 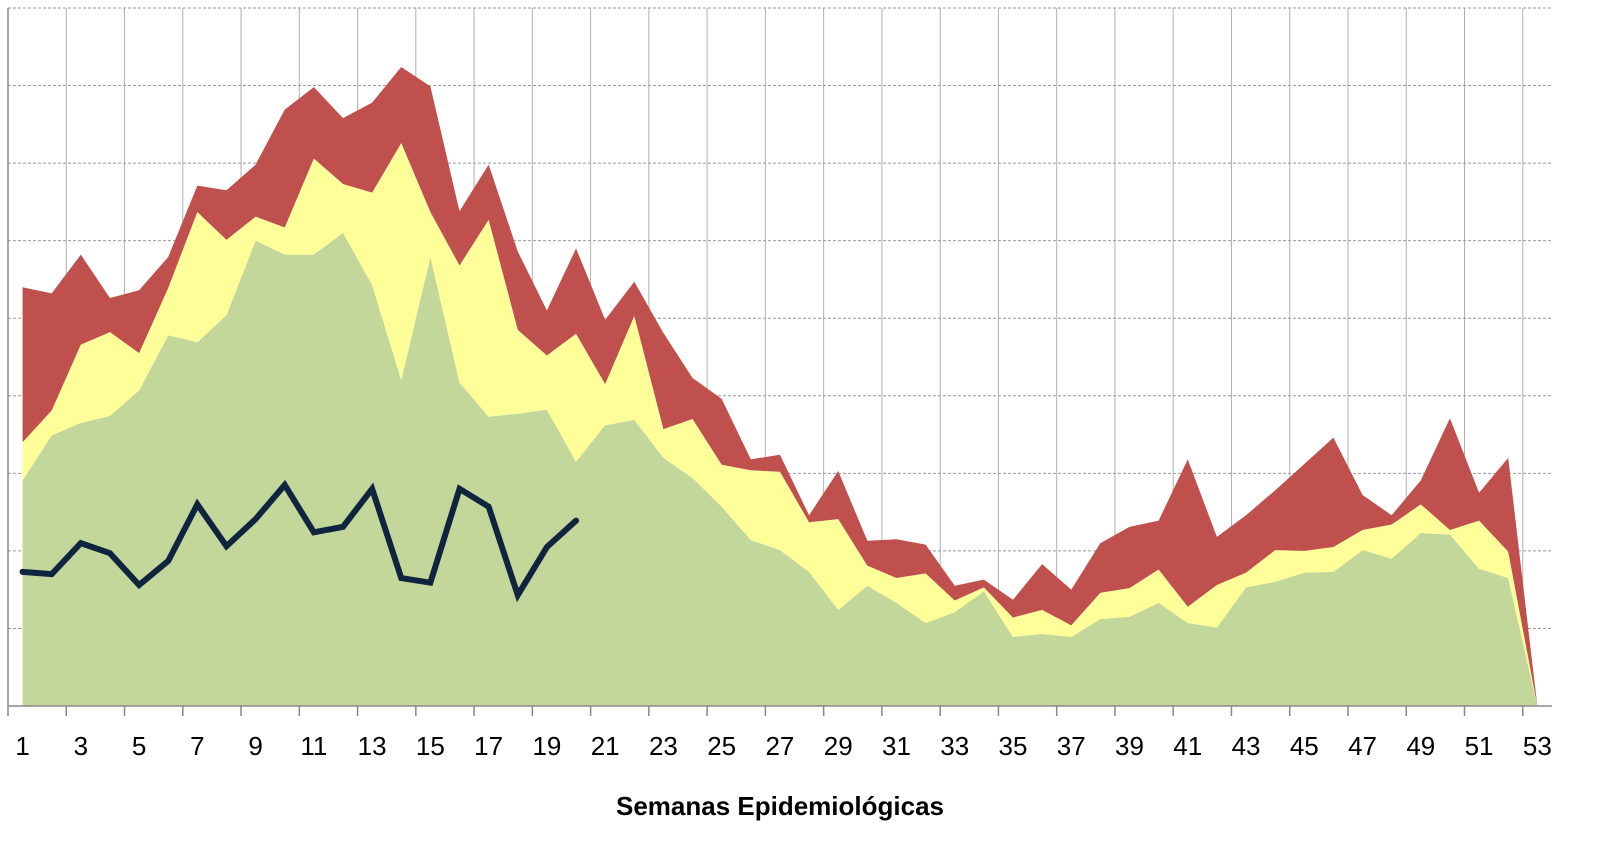 What do you see at coordinates (1362, 746) in the screenshot?
I see `x-tick-label: 47` at bounding box center [1362, 746].